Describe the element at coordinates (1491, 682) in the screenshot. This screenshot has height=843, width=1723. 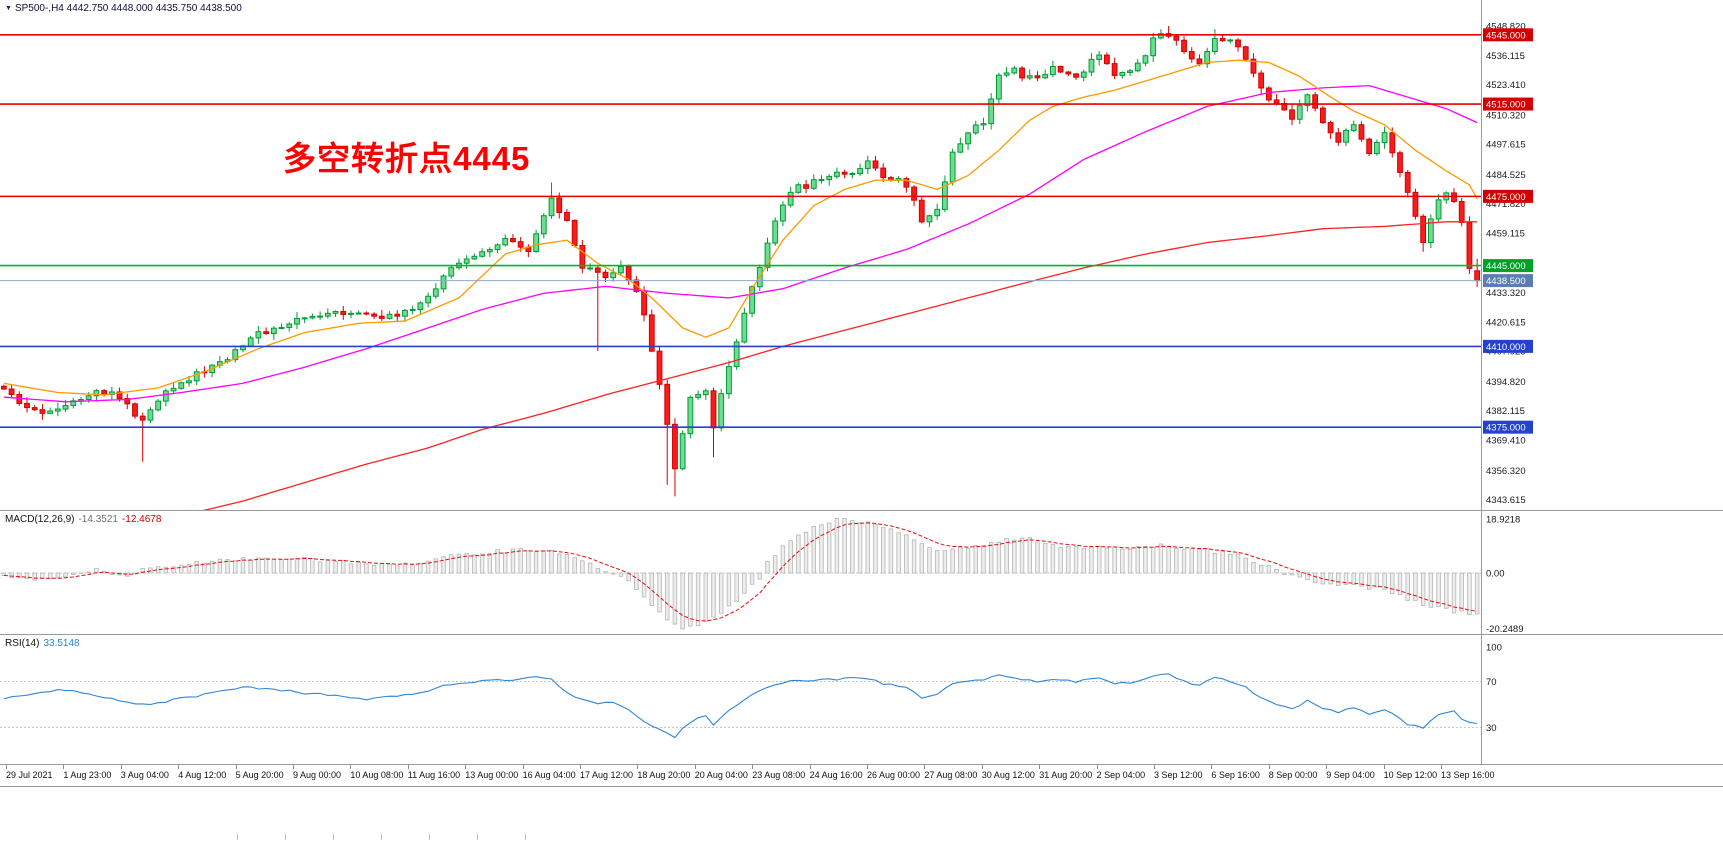
I see `axis-label: 70` at that location.